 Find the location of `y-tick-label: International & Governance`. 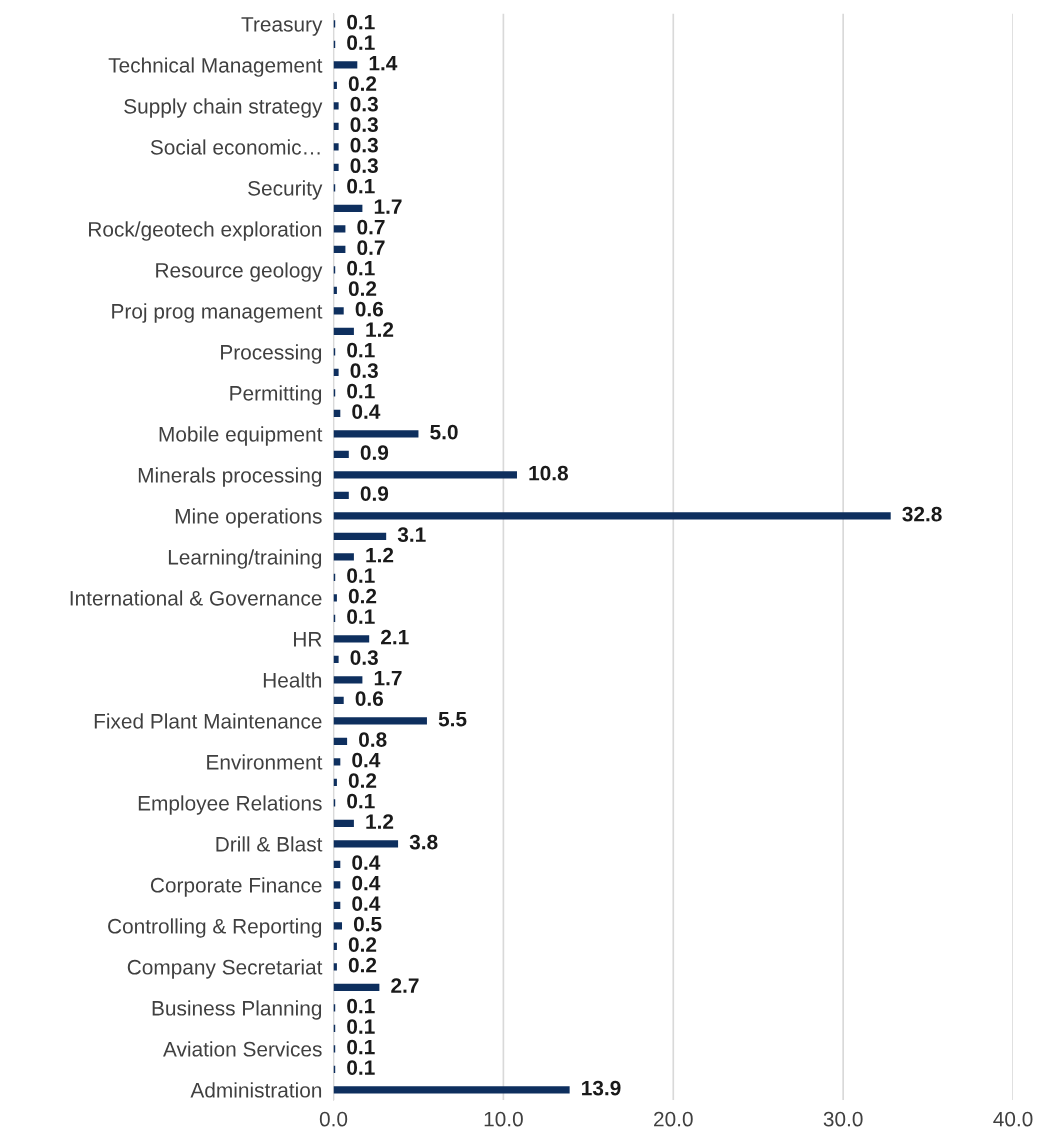

y-tick-label: International & Governance is located at coordinates (196, 598).